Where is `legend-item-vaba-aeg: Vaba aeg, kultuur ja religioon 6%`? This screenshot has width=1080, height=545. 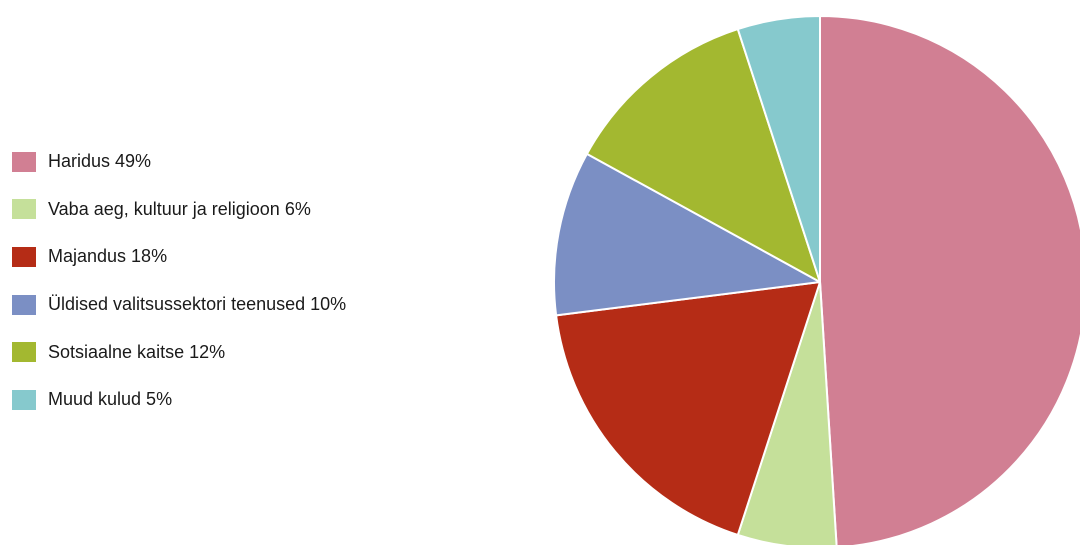
legend-item-vaba-aeg: Vaba aeg, kultuur ja religioon 6% is located at coordinates (179, 210).